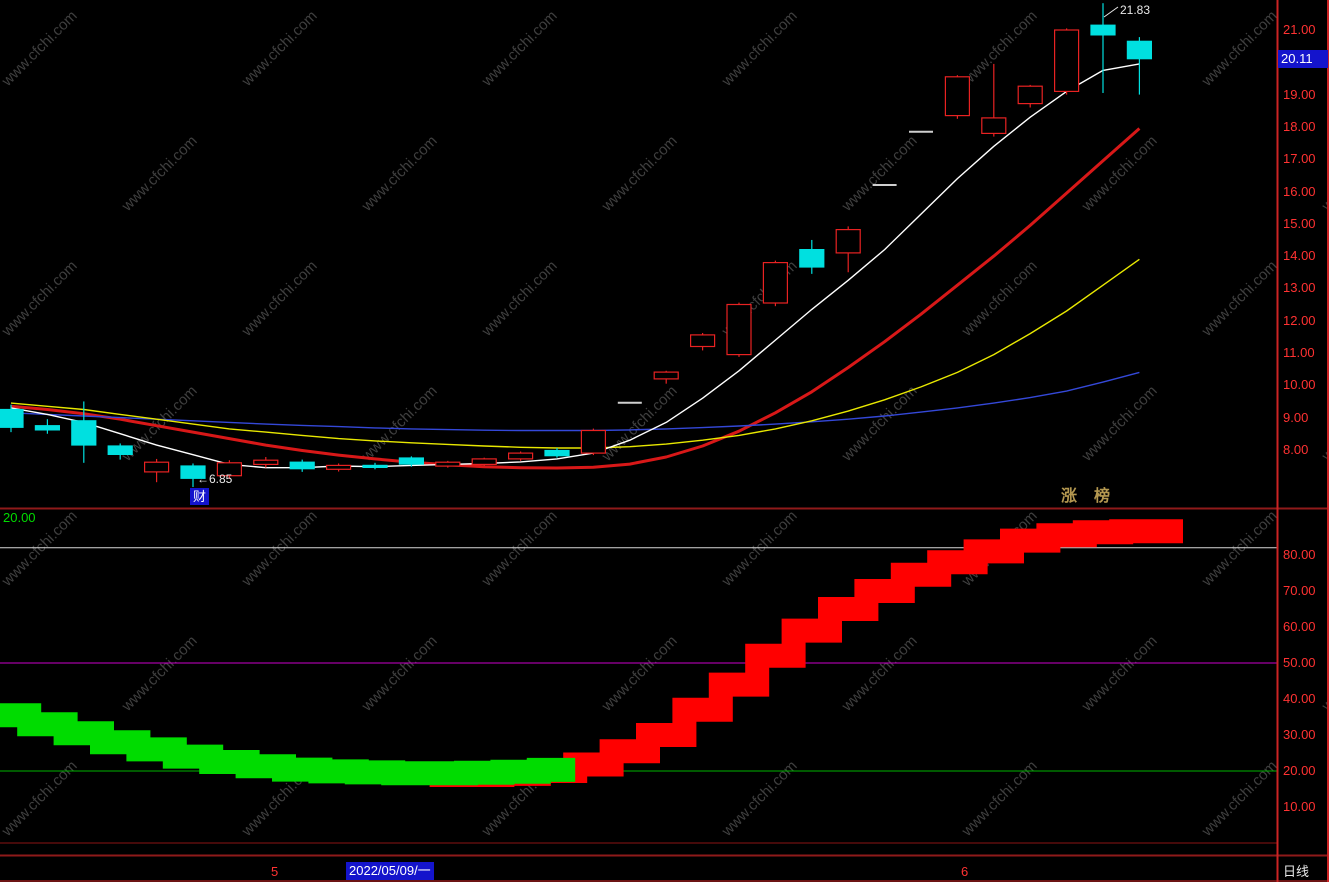  I want to click on period-selector: 日线, so click(1296, 871).